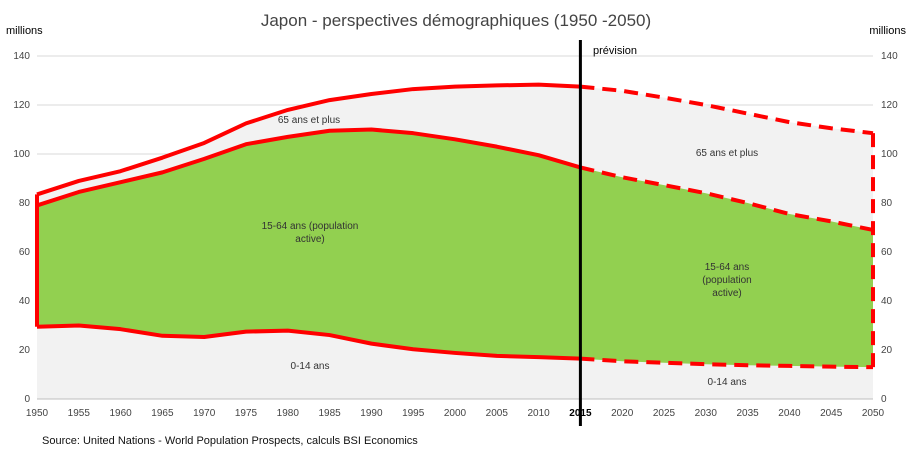 The image size is (912, 451). What do you see at coordinates (310, 366) in the screenshot?
I see `label-0-14: 0-14 ans` at bounding box center [310, 366].